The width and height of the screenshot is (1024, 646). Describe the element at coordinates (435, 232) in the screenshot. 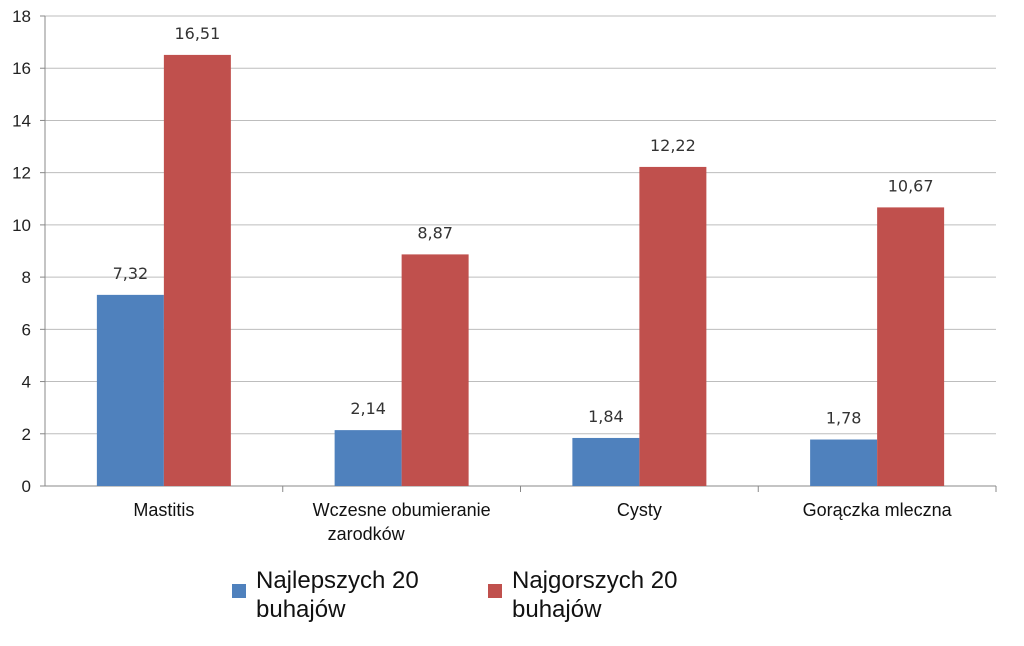

I see `data-label: 8,87` at that location.